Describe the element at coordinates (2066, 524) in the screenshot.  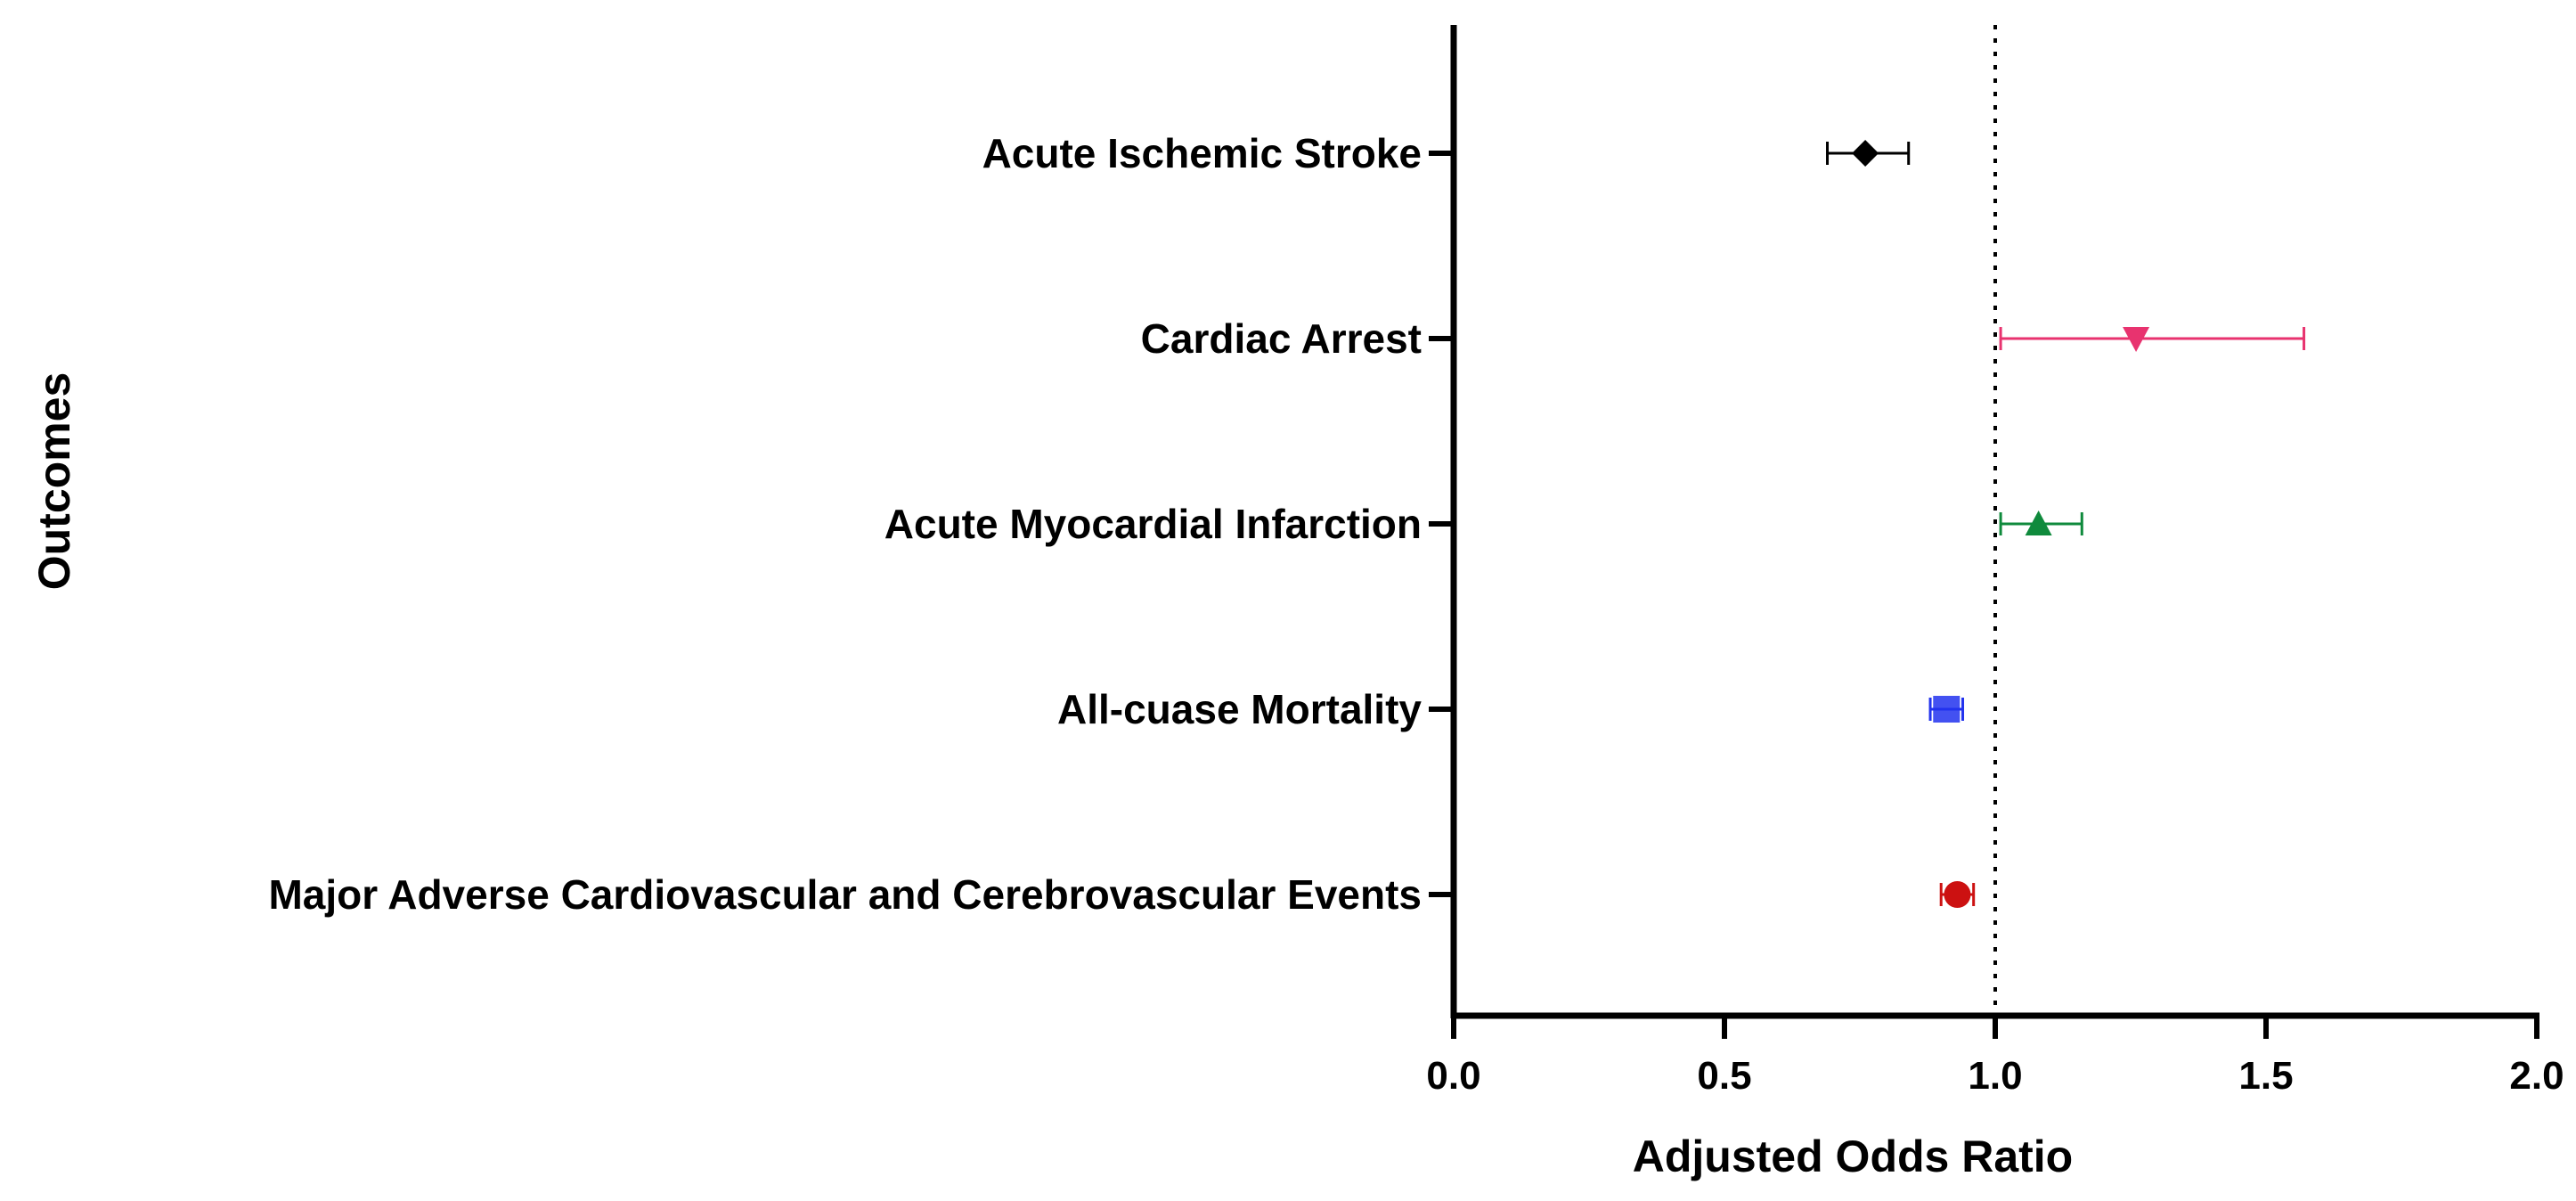
I see `plot-marks` at that location.